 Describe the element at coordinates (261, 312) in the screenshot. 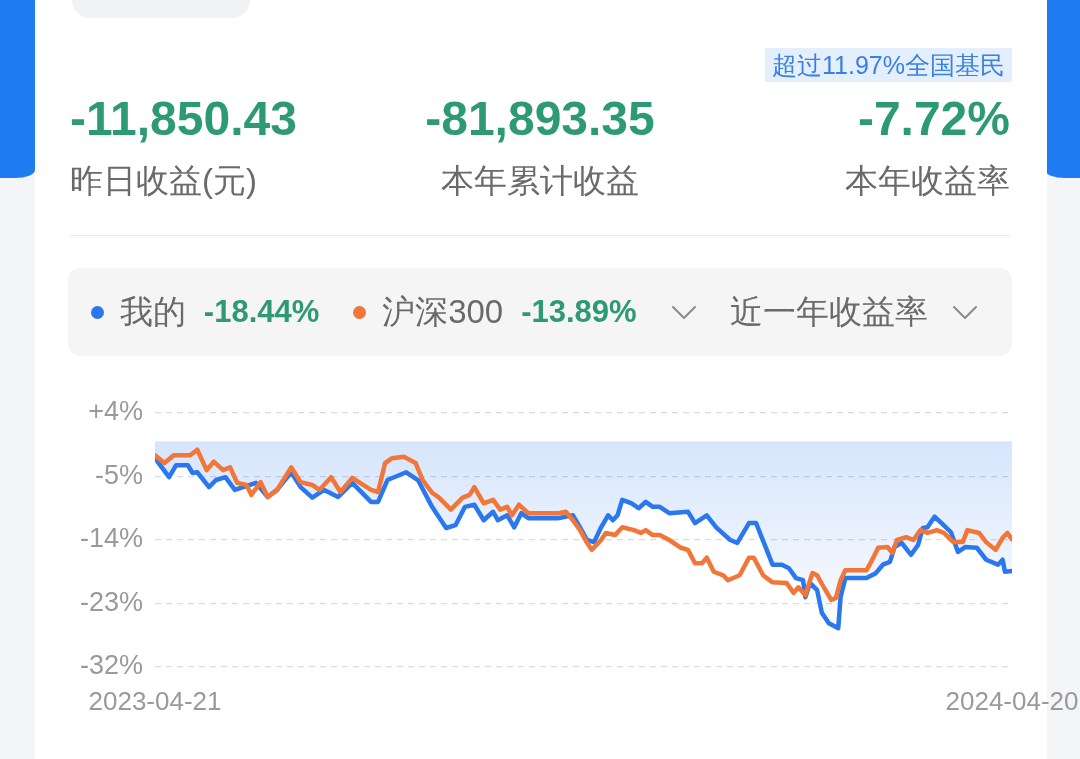

I see `text: -18.44%` at that location.